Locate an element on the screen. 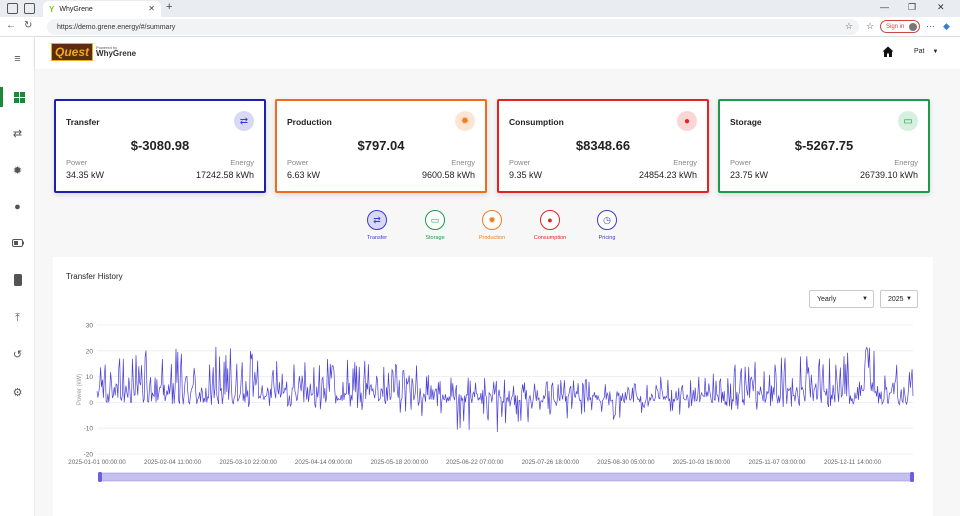 This screenshot has height=516, width=960. battery-icon is located at coordinates (17, 243).